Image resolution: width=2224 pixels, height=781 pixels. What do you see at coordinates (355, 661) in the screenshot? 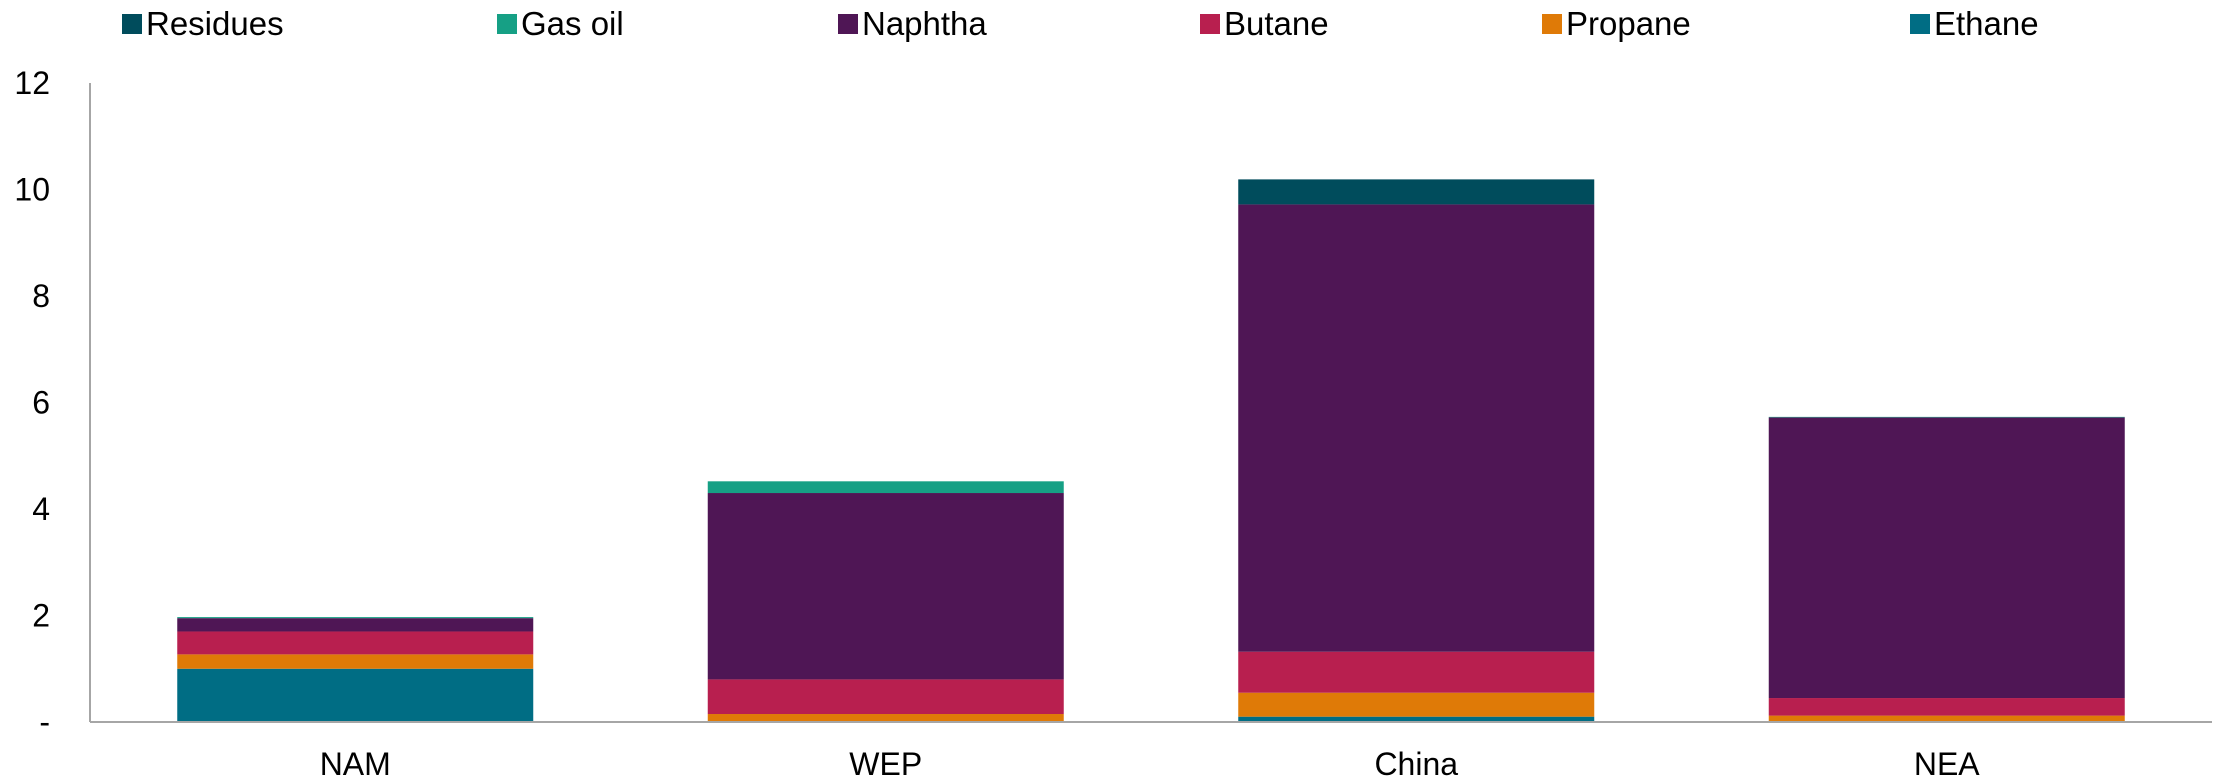
I see `bar-segment-nam-propane` at bounding box center [355, 661].